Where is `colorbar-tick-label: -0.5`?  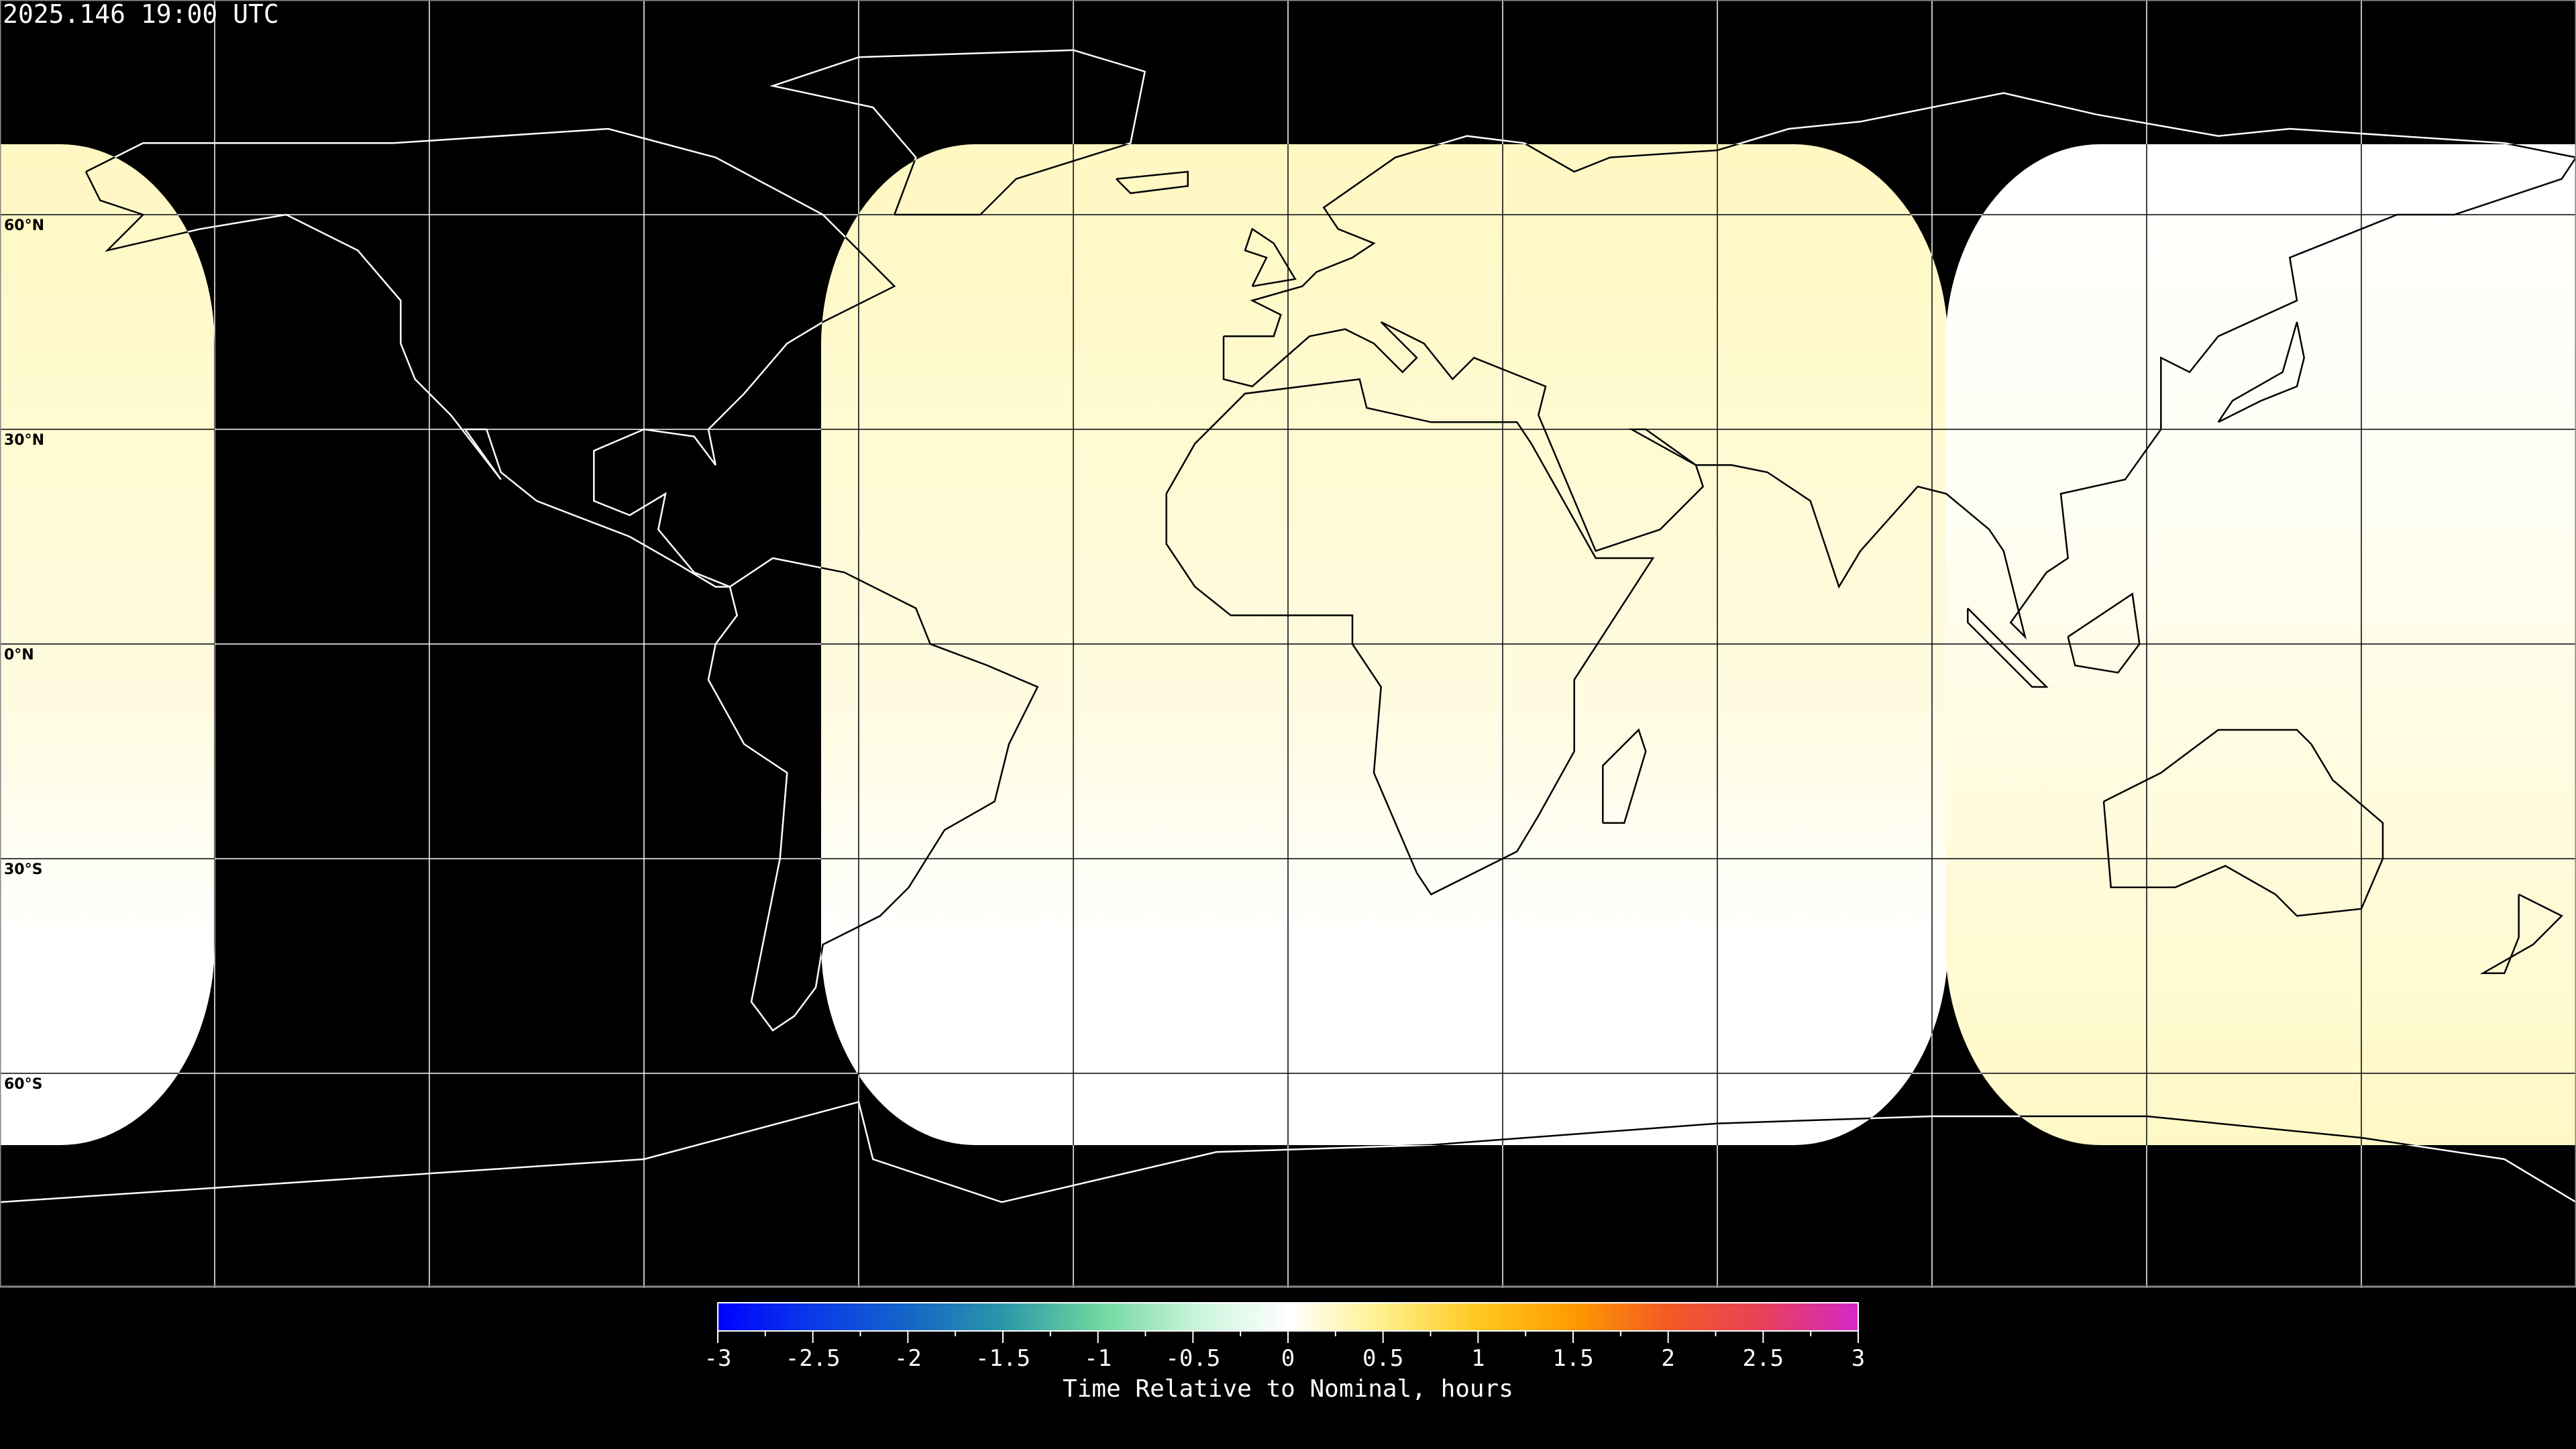 colorbar-tick-label: -0.5 is located at coordinates (1192, 1358).